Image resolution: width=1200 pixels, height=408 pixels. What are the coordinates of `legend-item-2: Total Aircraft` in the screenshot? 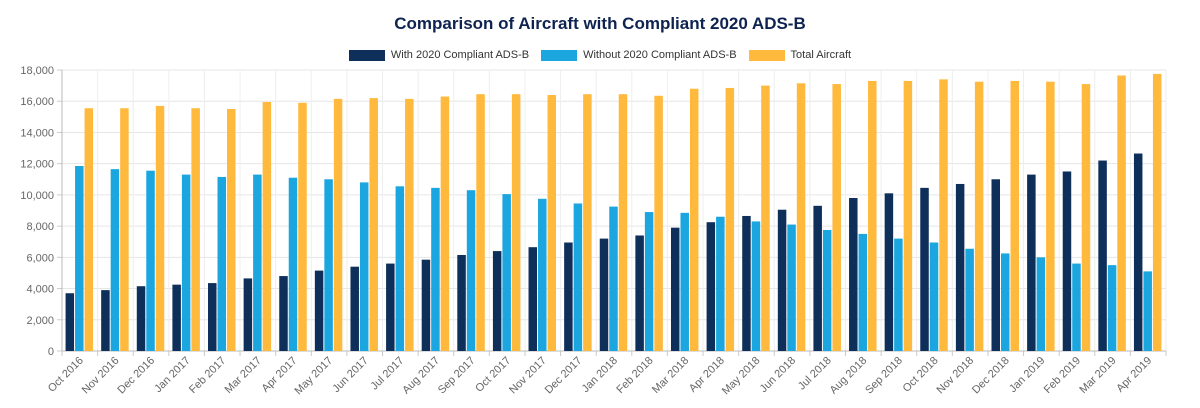 It's located at (799, 55).